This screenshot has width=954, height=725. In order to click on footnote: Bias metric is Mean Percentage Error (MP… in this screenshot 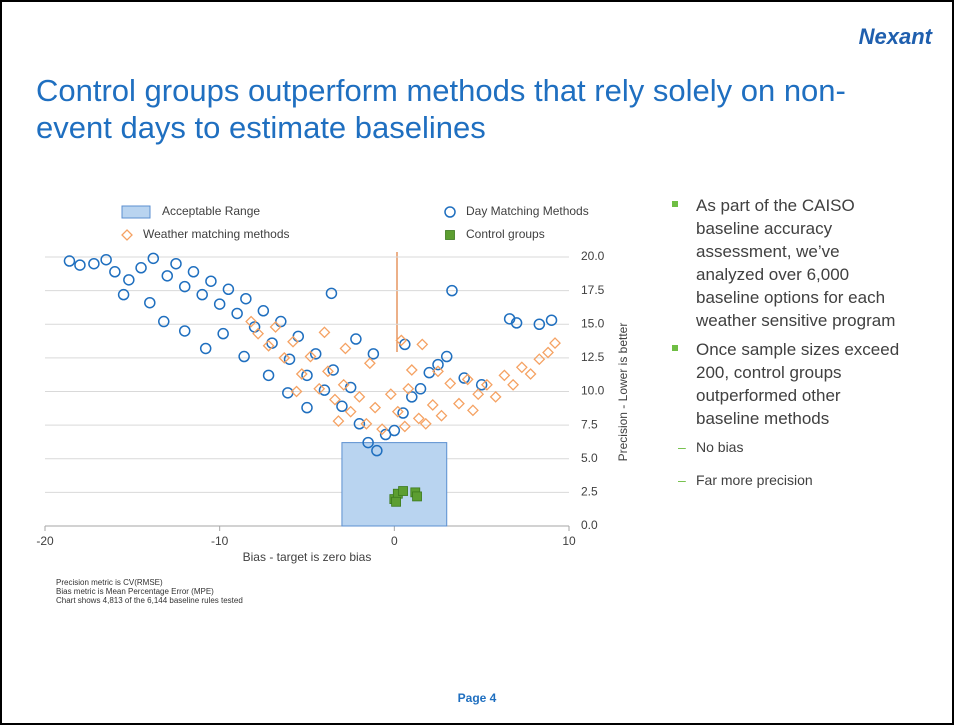, I will do `click(135, 591)`.